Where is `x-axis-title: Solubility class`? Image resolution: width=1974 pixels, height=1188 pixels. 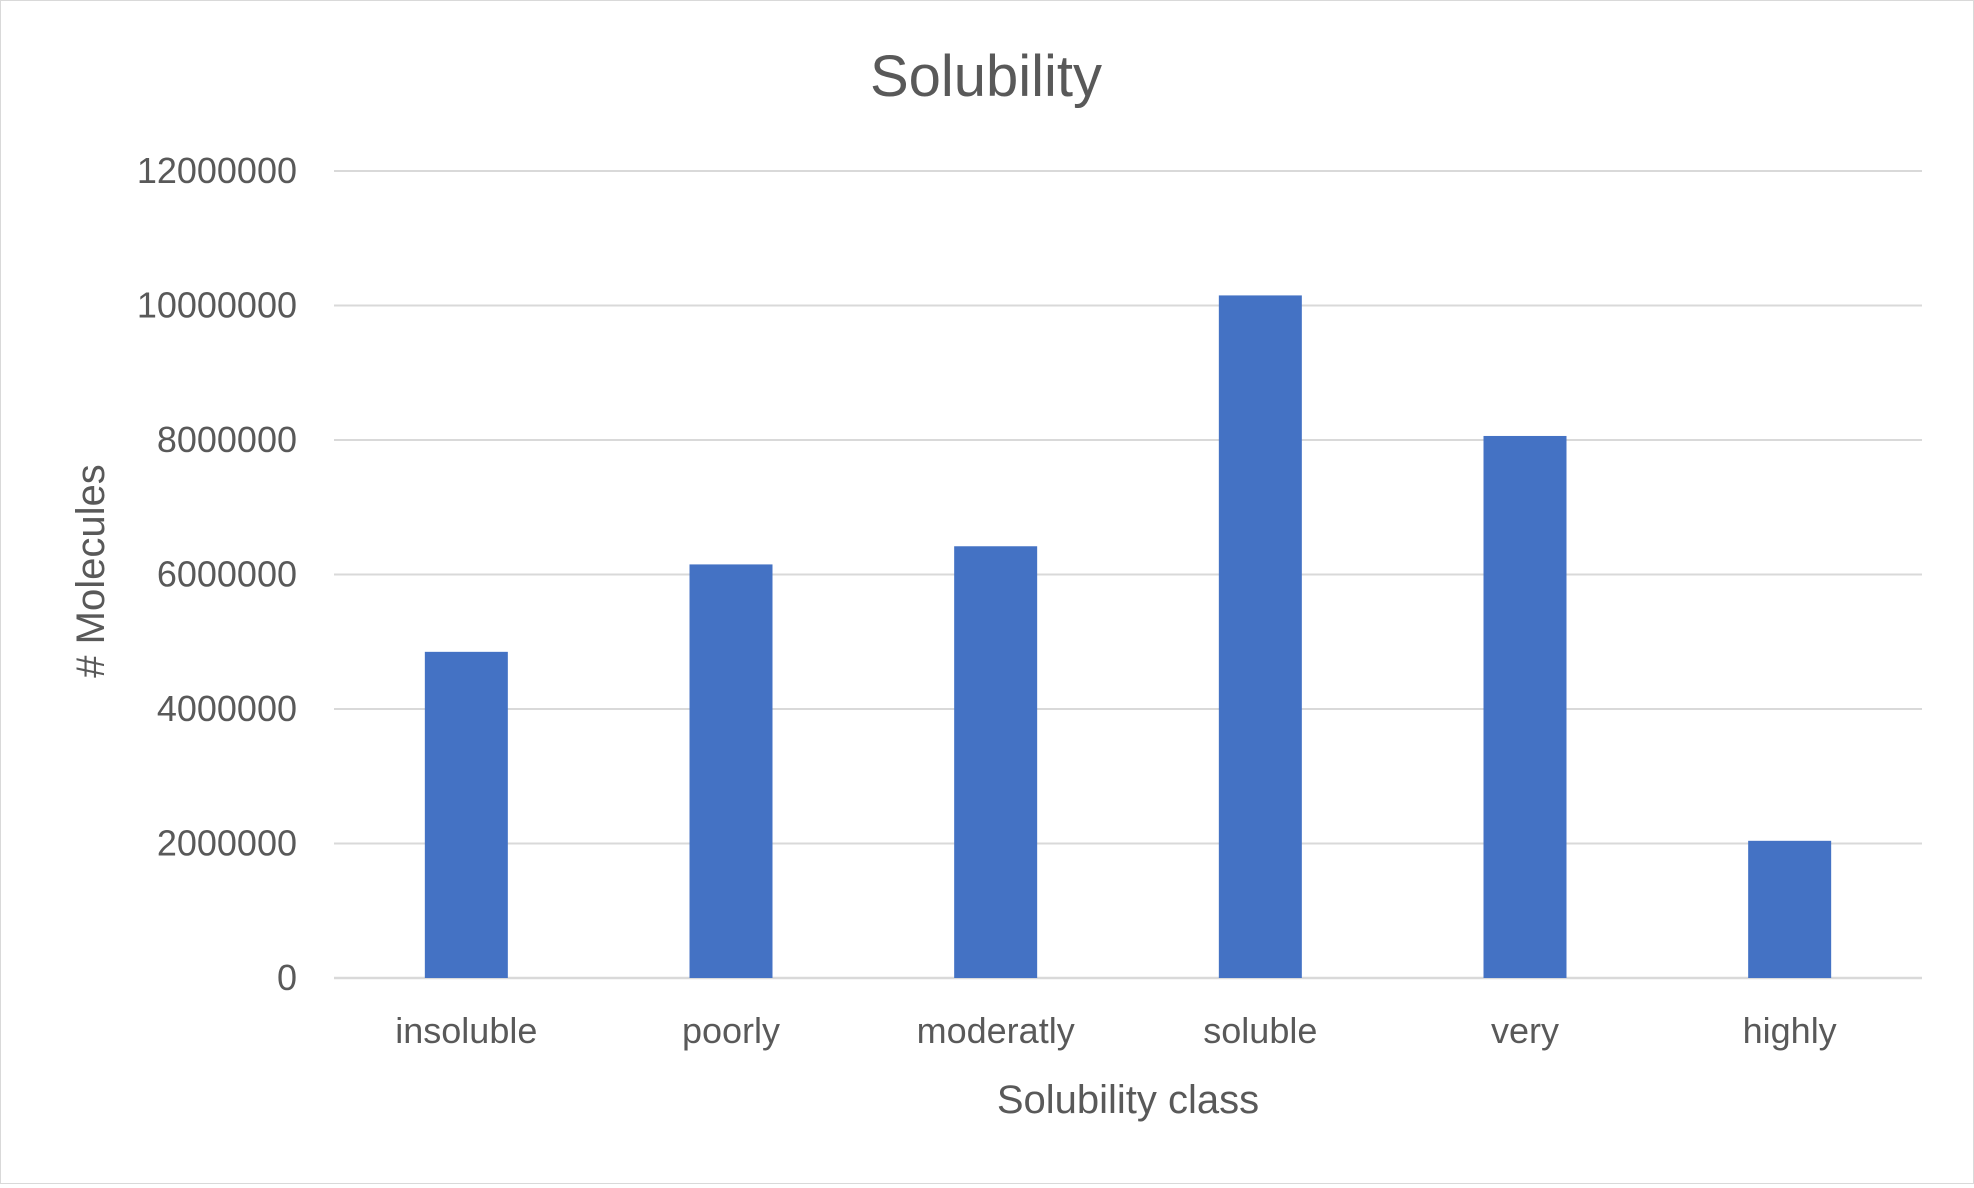 x-axis-title: Solubility class is located at coordinates (1128, 1100).